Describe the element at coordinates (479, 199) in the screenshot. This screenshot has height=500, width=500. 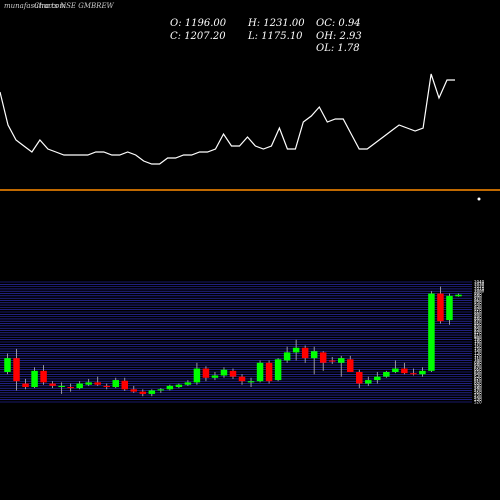
I see `divider-marker` at that location.